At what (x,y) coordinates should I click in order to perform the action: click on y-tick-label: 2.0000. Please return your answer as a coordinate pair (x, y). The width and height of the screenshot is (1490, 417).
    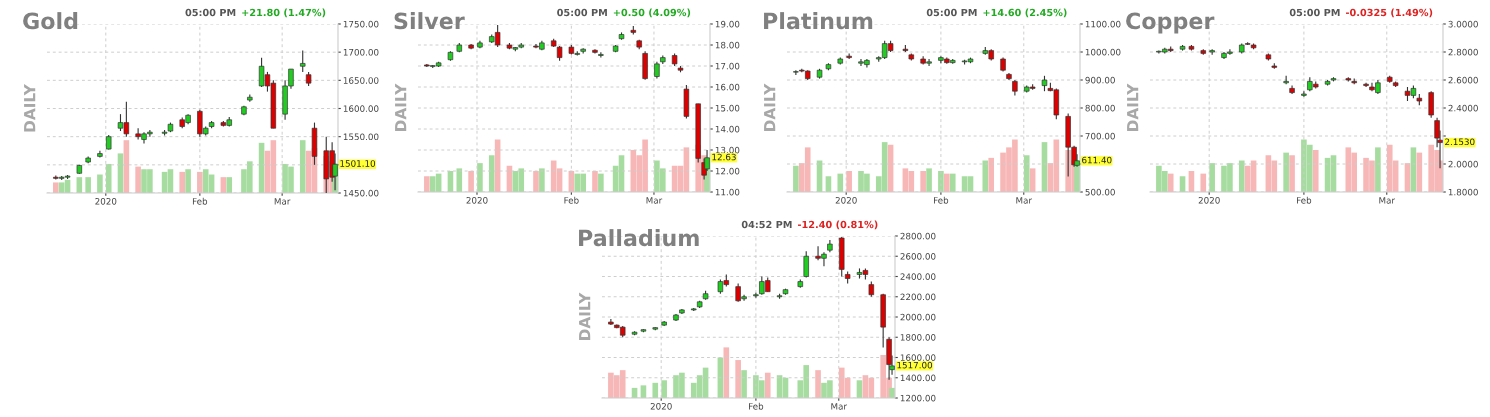
    Looking at the image, I should click on (1463, 164).